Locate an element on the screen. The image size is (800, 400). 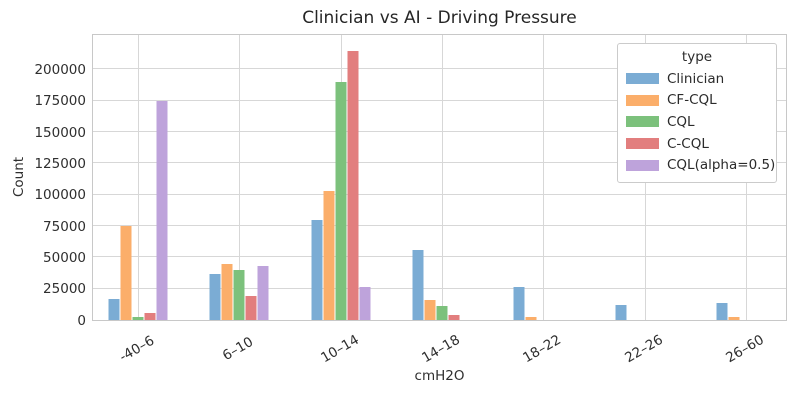
y-tick-label: 50000 is located at coordinates (64, 257).